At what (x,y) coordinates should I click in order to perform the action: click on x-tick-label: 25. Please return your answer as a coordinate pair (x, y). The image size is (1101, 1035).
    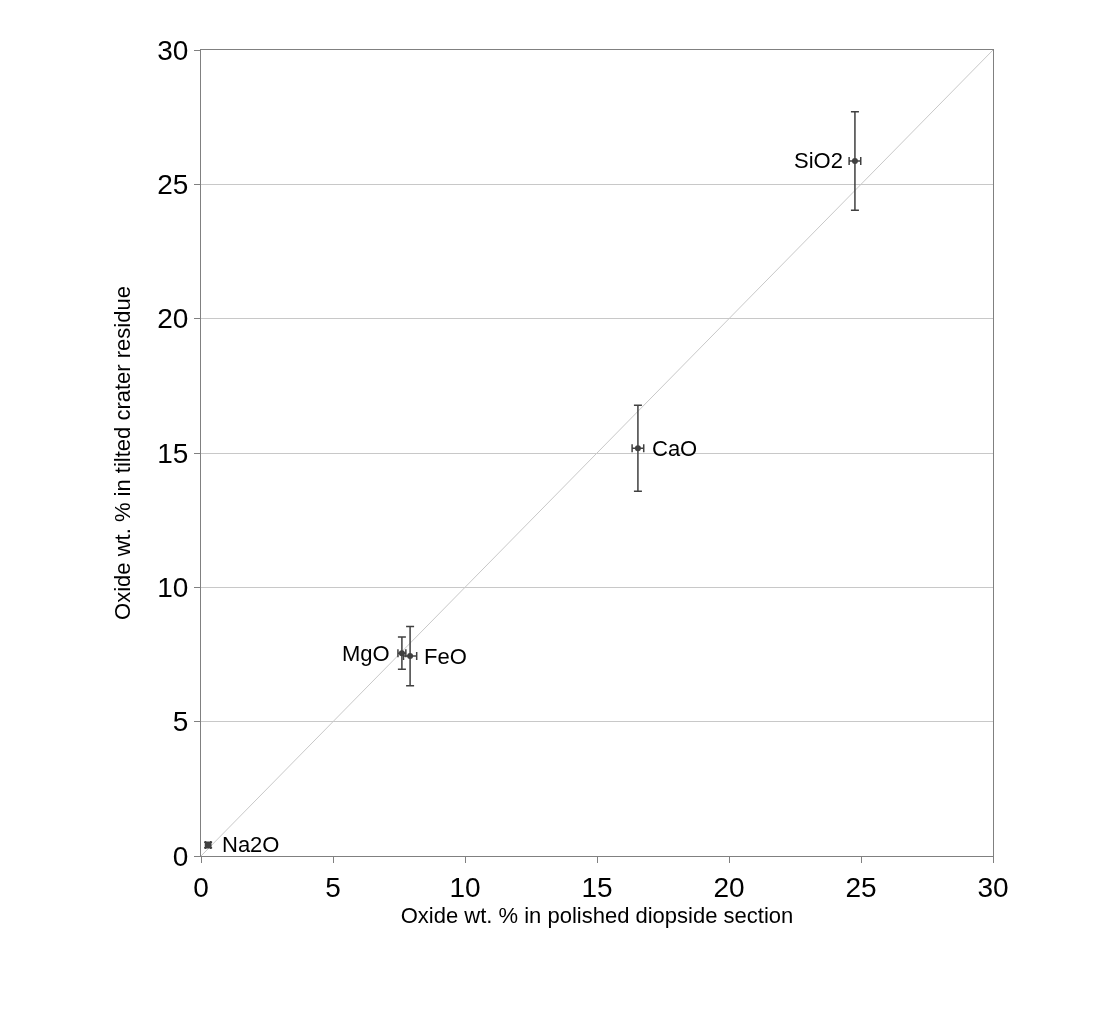
    Looking at the image, I should click on (861, 887).